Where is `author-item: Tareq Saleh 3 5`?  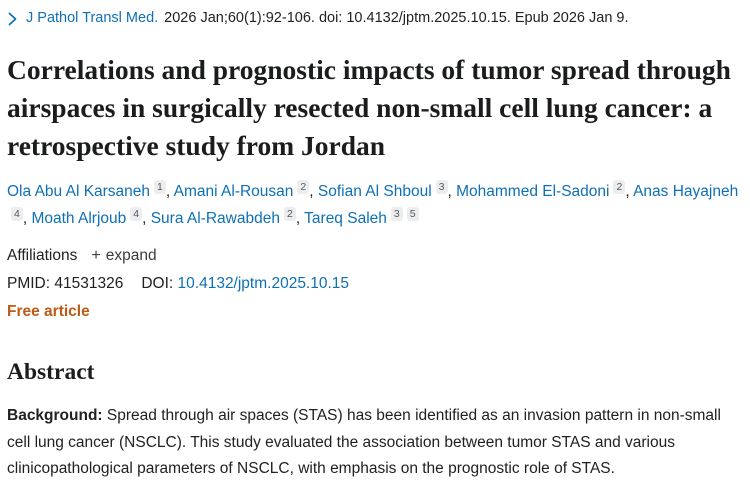
author-item: Tareq Saleh 3 5 is located at coordinates (361, 217).